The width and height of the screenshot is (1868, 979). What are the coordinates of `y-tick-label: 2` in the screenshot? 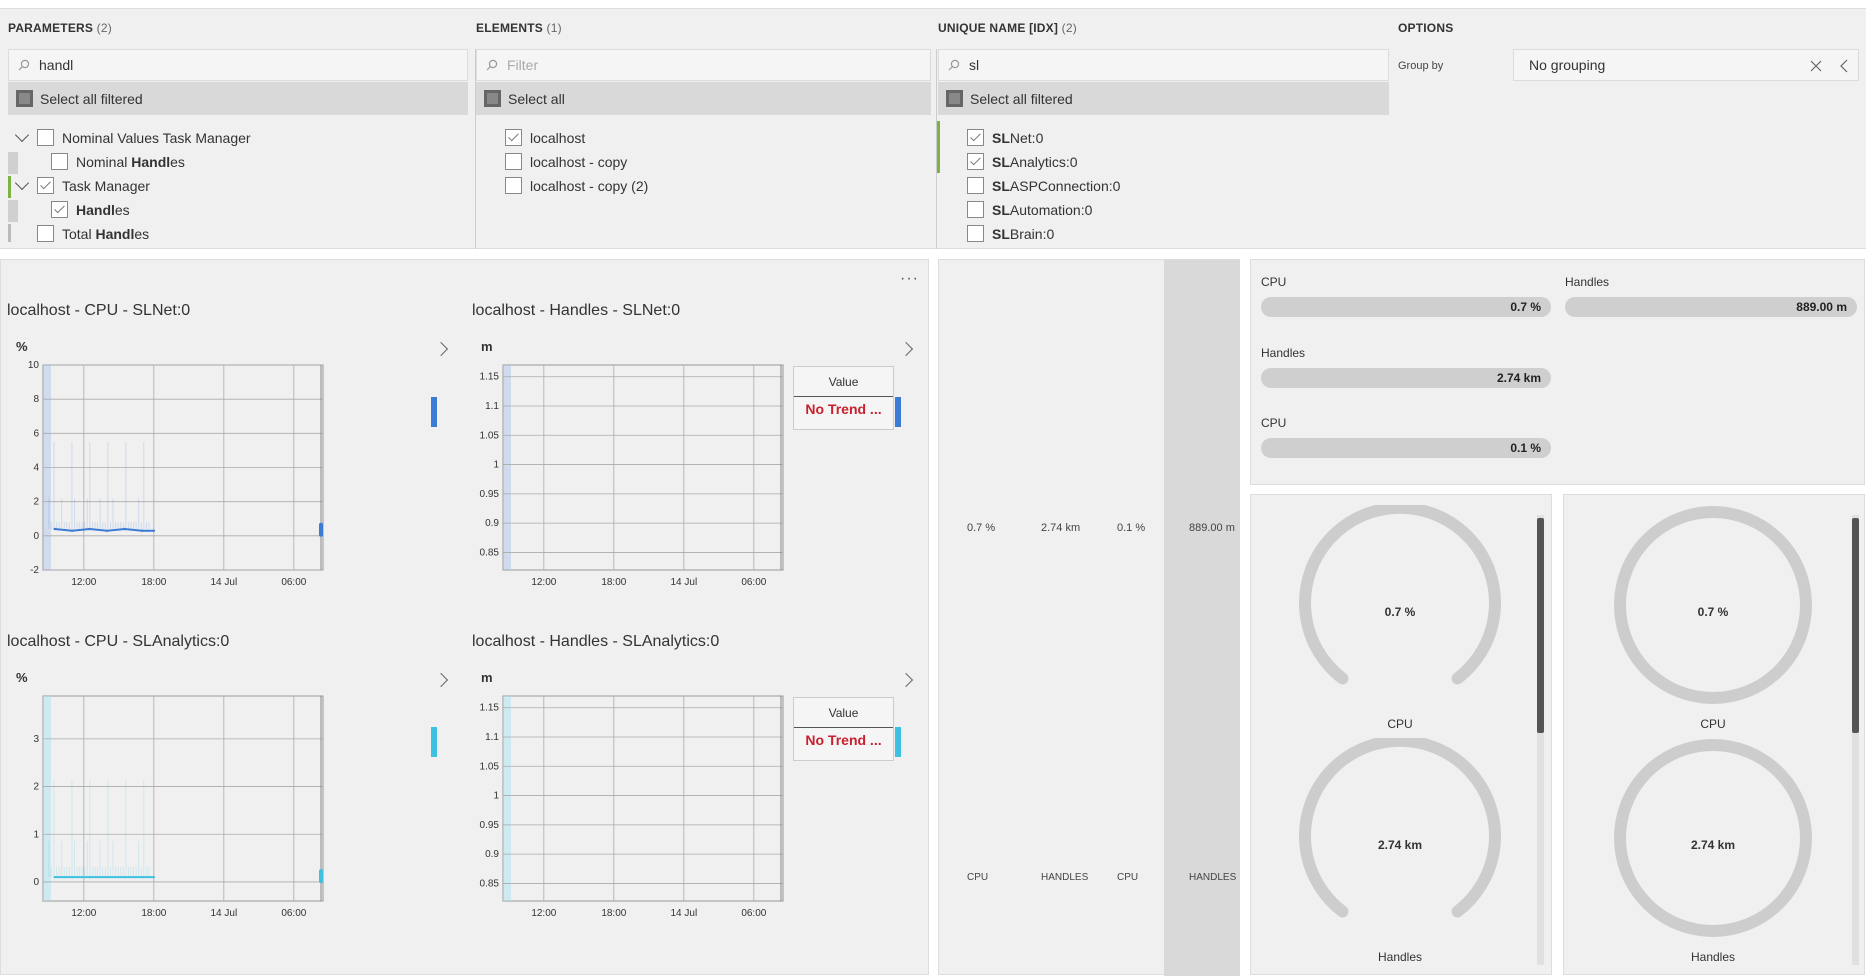 It's located at (36, 787).